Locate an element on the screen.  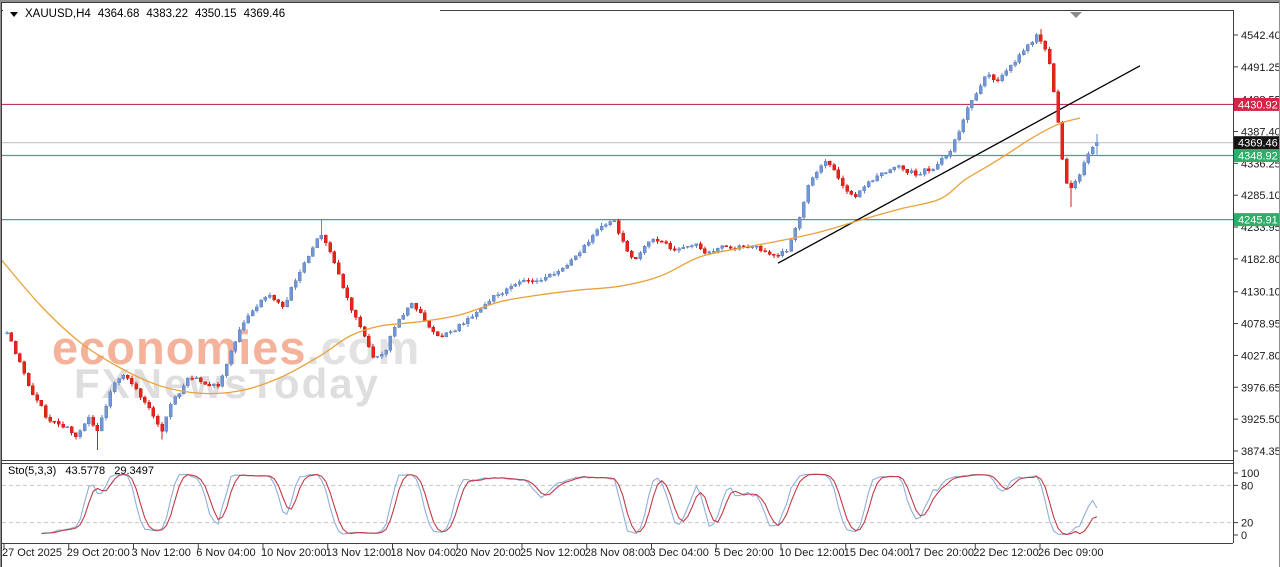
price-badge-current-price: 4369.46 is located at coordinates (1257, 143).